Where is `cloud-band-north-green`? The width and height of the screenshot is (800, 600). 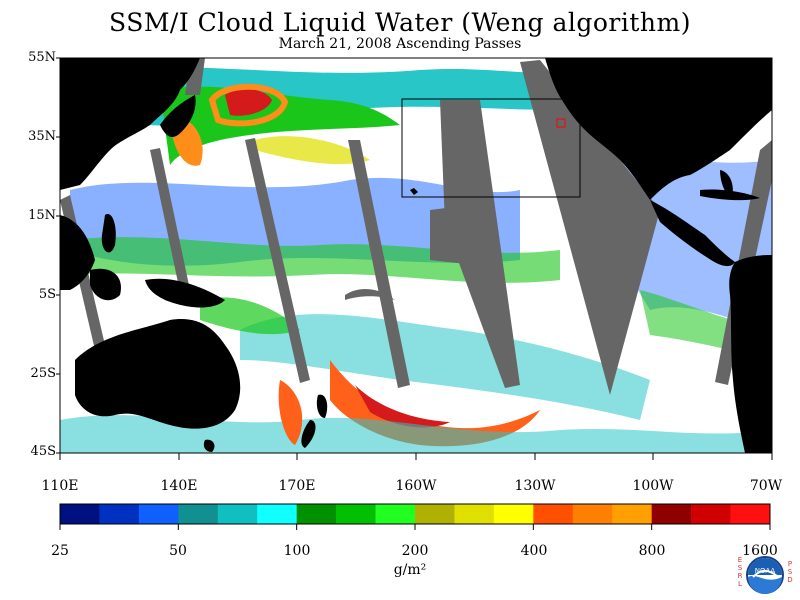 cloud-band-north-green is located at coordinates (280, 125).